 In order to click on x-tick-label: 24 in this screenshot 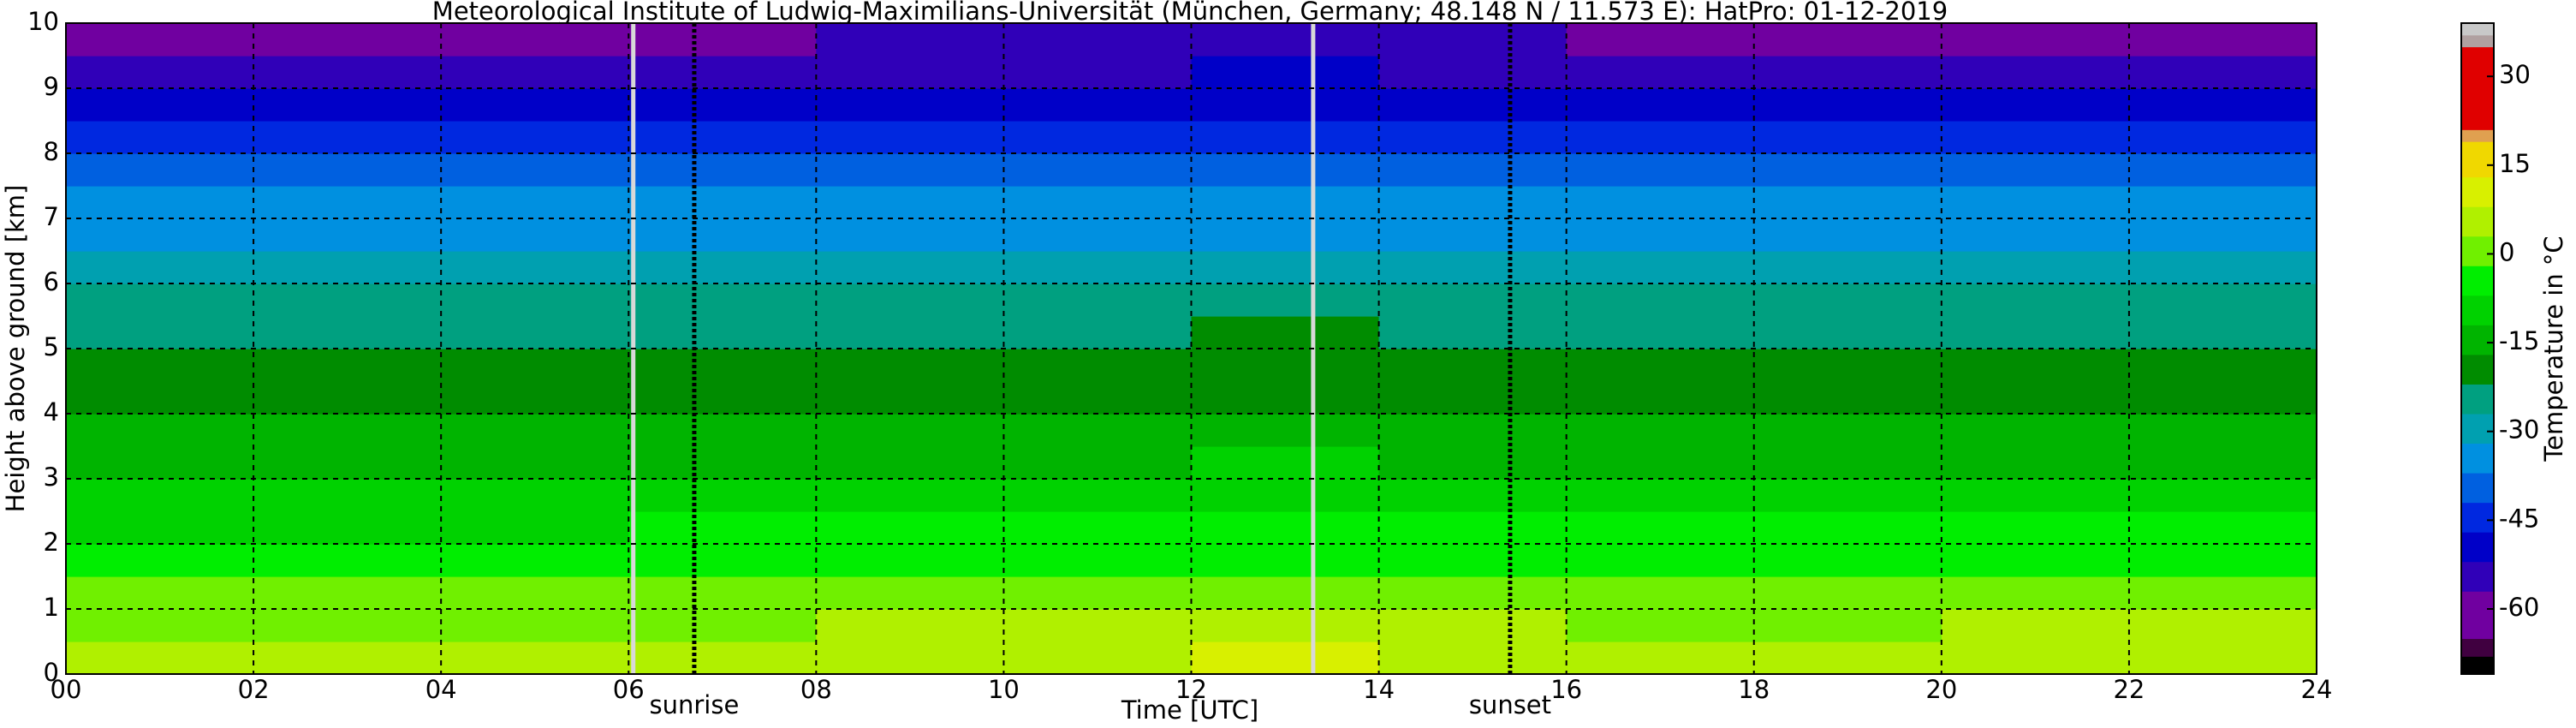, I will do `click(2317, 690)`.